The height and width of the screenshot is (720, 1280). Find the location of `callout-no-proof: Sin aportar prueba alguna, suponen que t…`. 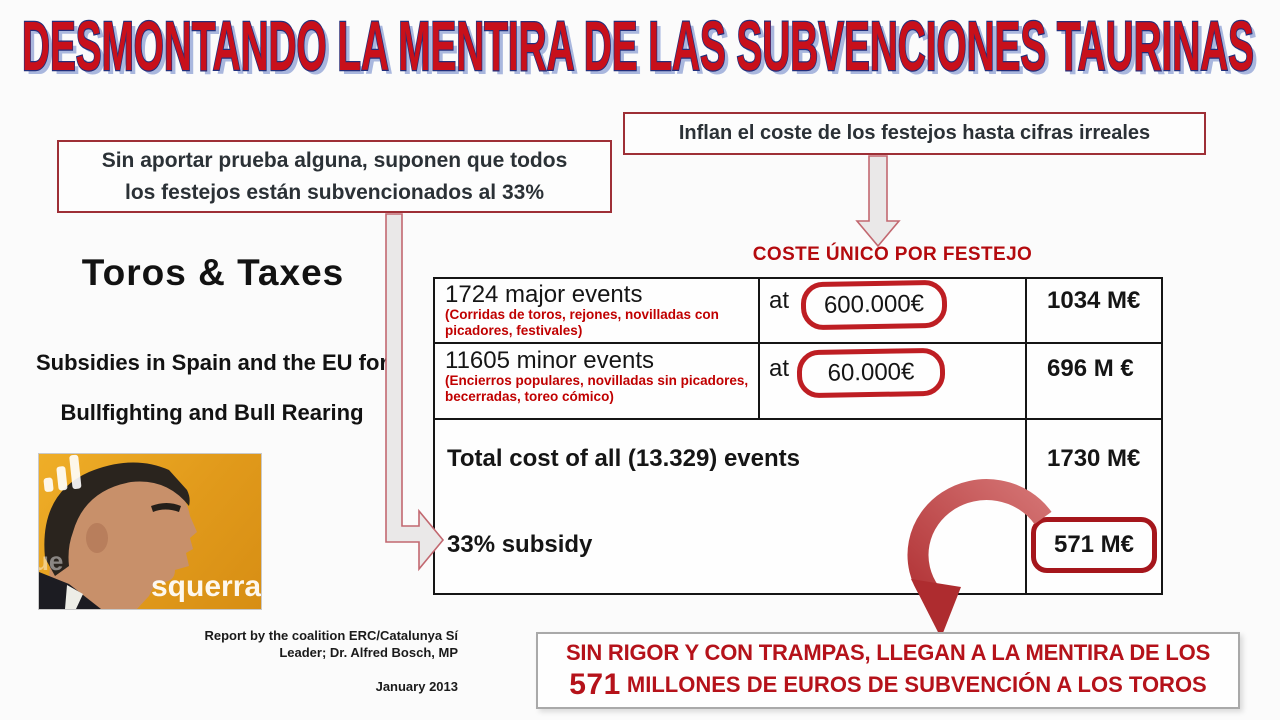

callout-no-proof: Sin aportar prueba alguna, suponen que t… is located at coordinates (334, 176).